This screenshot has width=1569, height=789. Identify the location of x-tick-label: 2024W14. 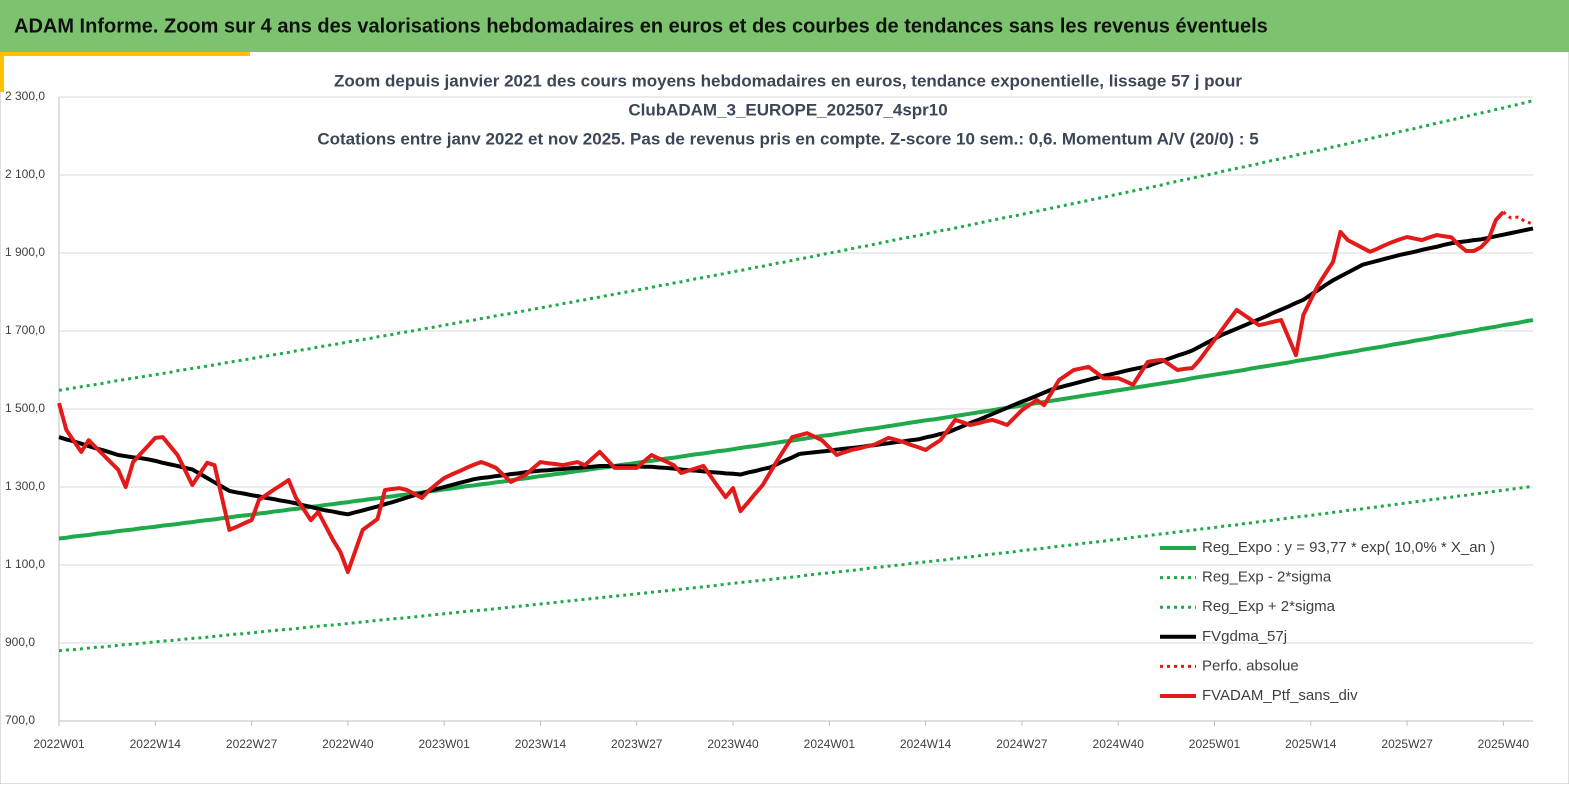
(926, 744).